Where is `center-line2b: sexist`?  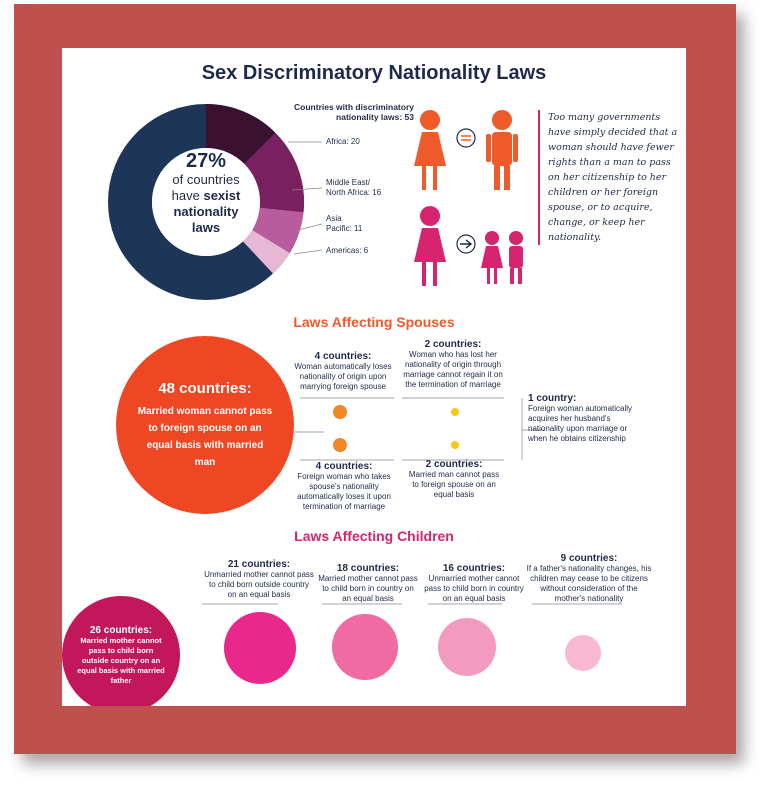 center-line2b: sexist is located at coordinates (222, 195).